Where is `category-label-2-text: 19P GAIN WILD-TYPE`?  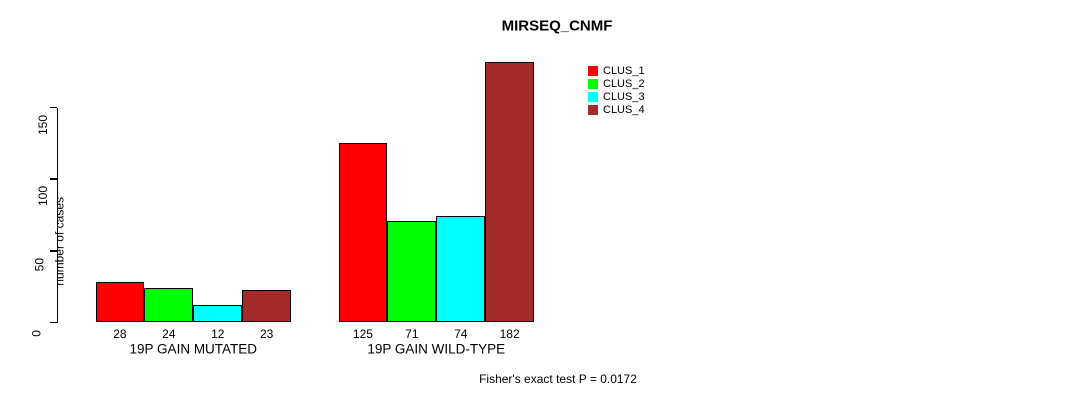 category-label-2-text: 19P GAIN WILD-TYPE is located at coordinates (436, 348).